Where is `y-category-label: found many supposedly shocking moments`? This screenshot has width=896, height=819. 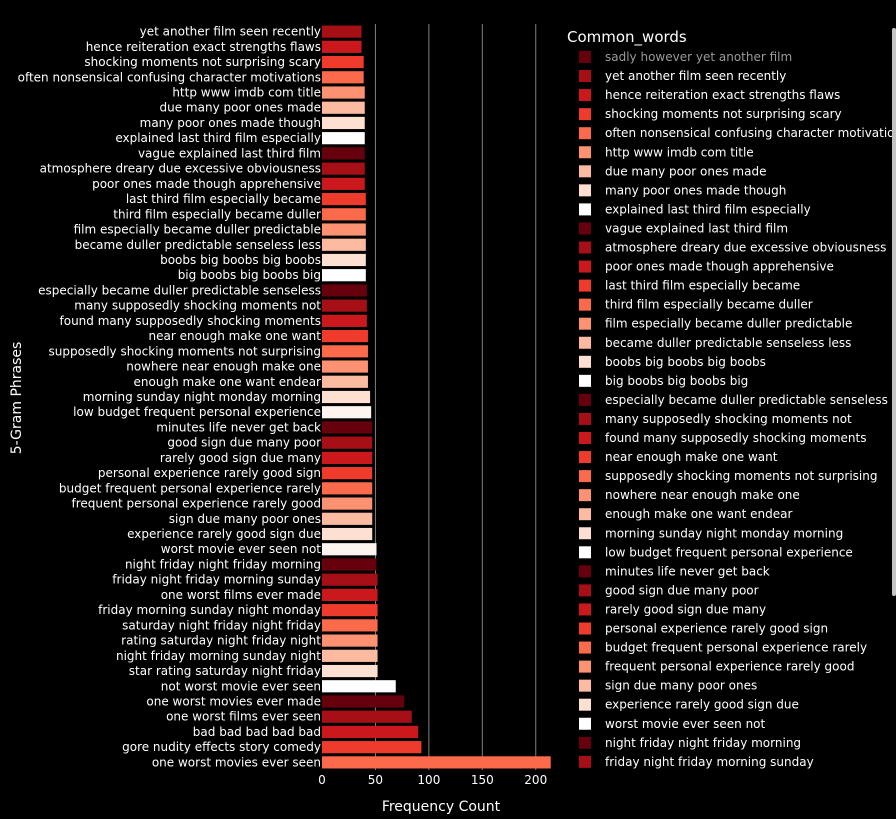
y-category-label: found many supposedly shocking moments is located at coordinates (191, 321).